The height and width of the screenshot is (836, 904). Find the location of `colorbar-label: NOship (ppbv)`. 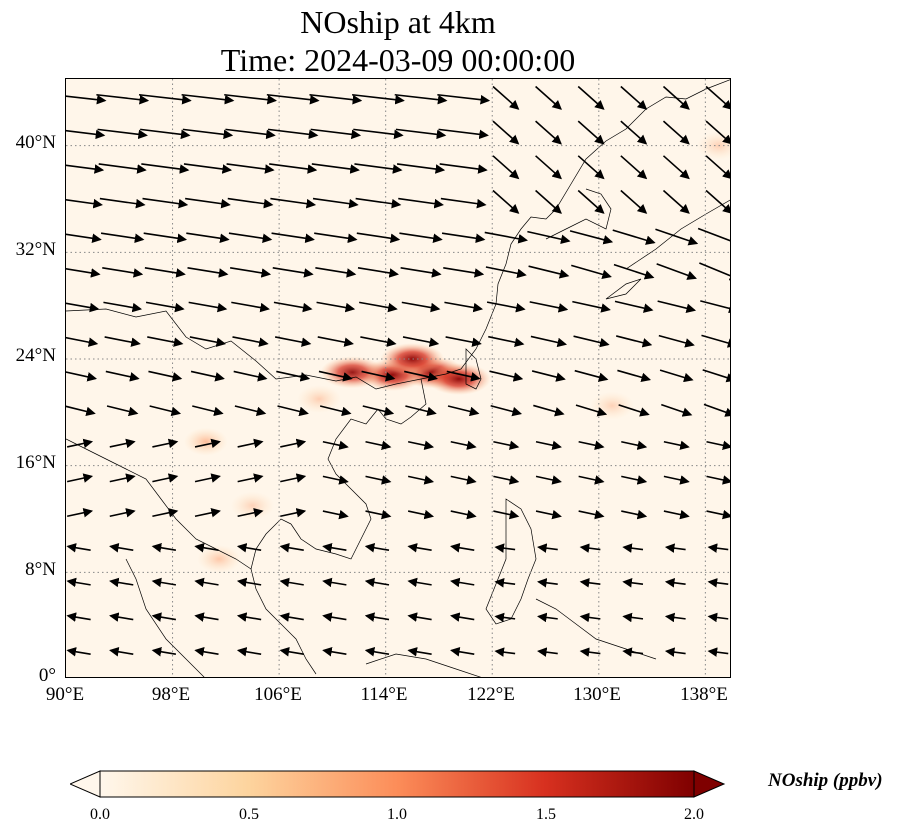

colorbar-label: NOship (ppbv) is located at coordinates (825, 780).